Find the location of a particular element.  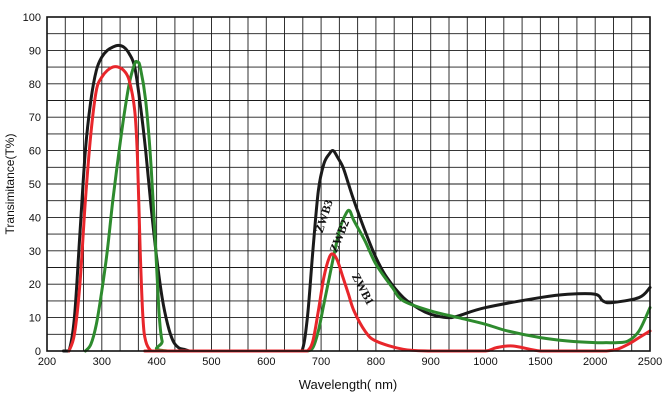

y-tick-label: 50 is located at coordinates (35, 185).